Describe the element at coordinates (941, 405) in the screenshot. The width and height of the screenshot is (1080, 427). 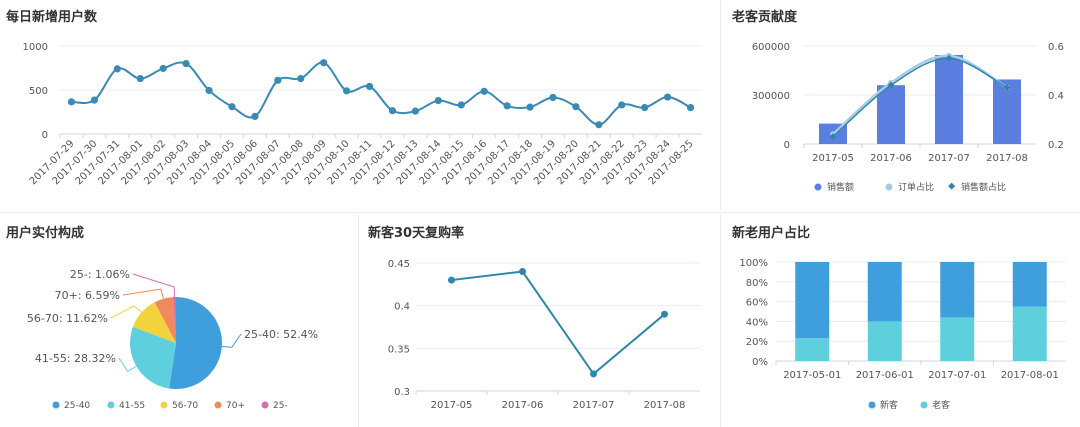
I see `legend-label: 老客` at that location.